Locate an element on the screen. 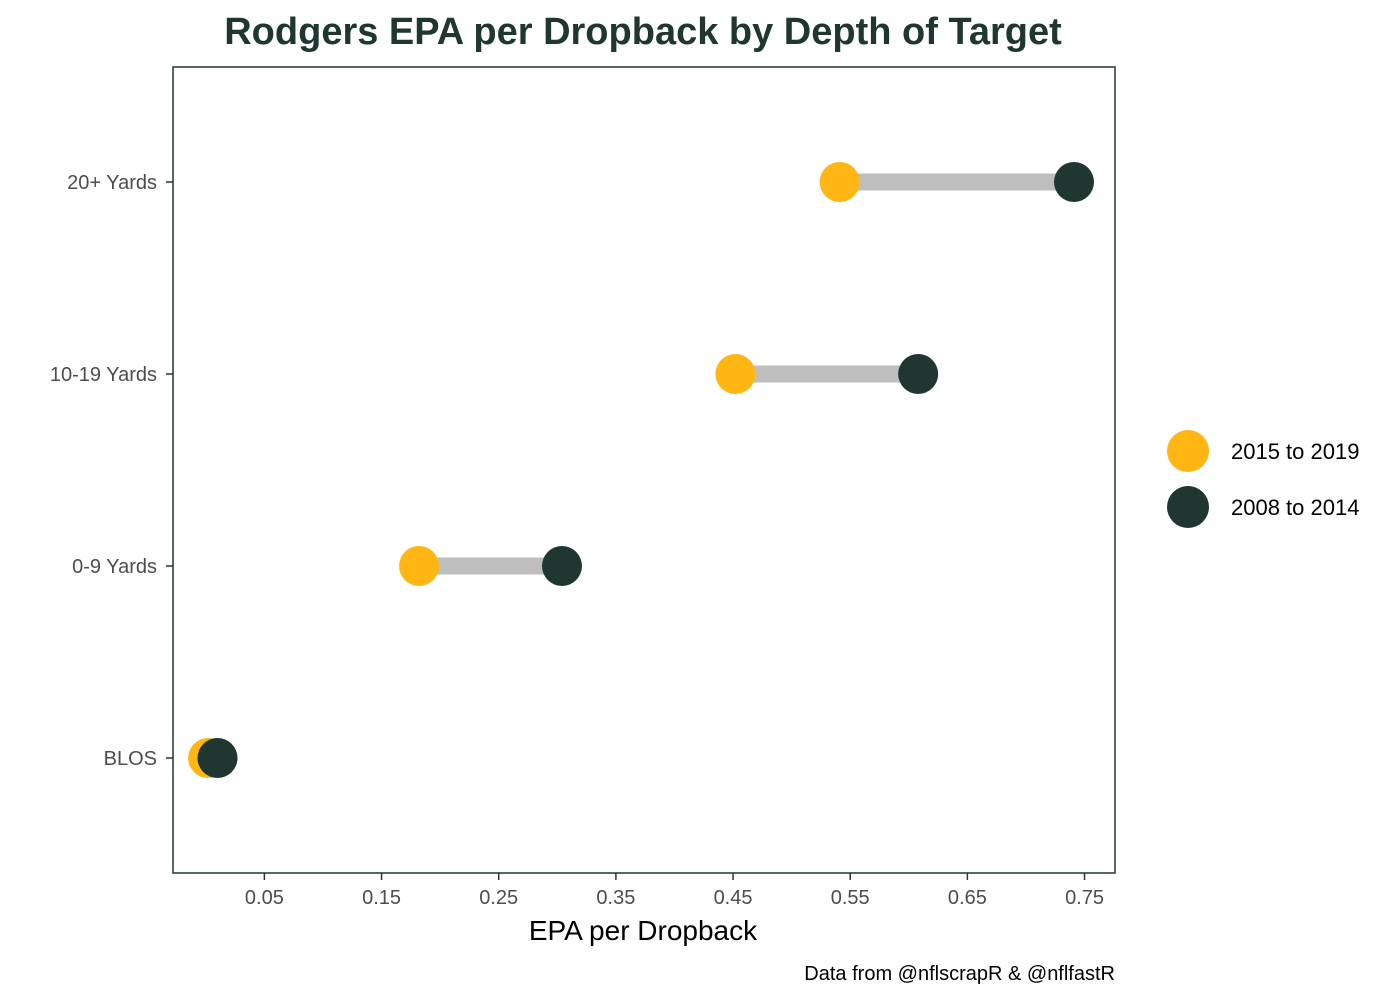  caption: Data from @nflscrapR & @nflfastR is located at coordinates (959, 974).